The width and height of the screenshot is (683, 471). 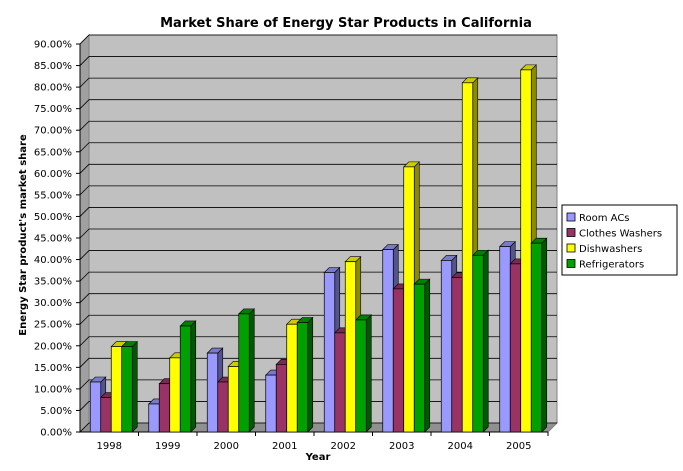 What do you see at coordinates (53, 325) in the screenshot?
I see `y-tick-label: 25.00%` at bounding box center [53, 325].